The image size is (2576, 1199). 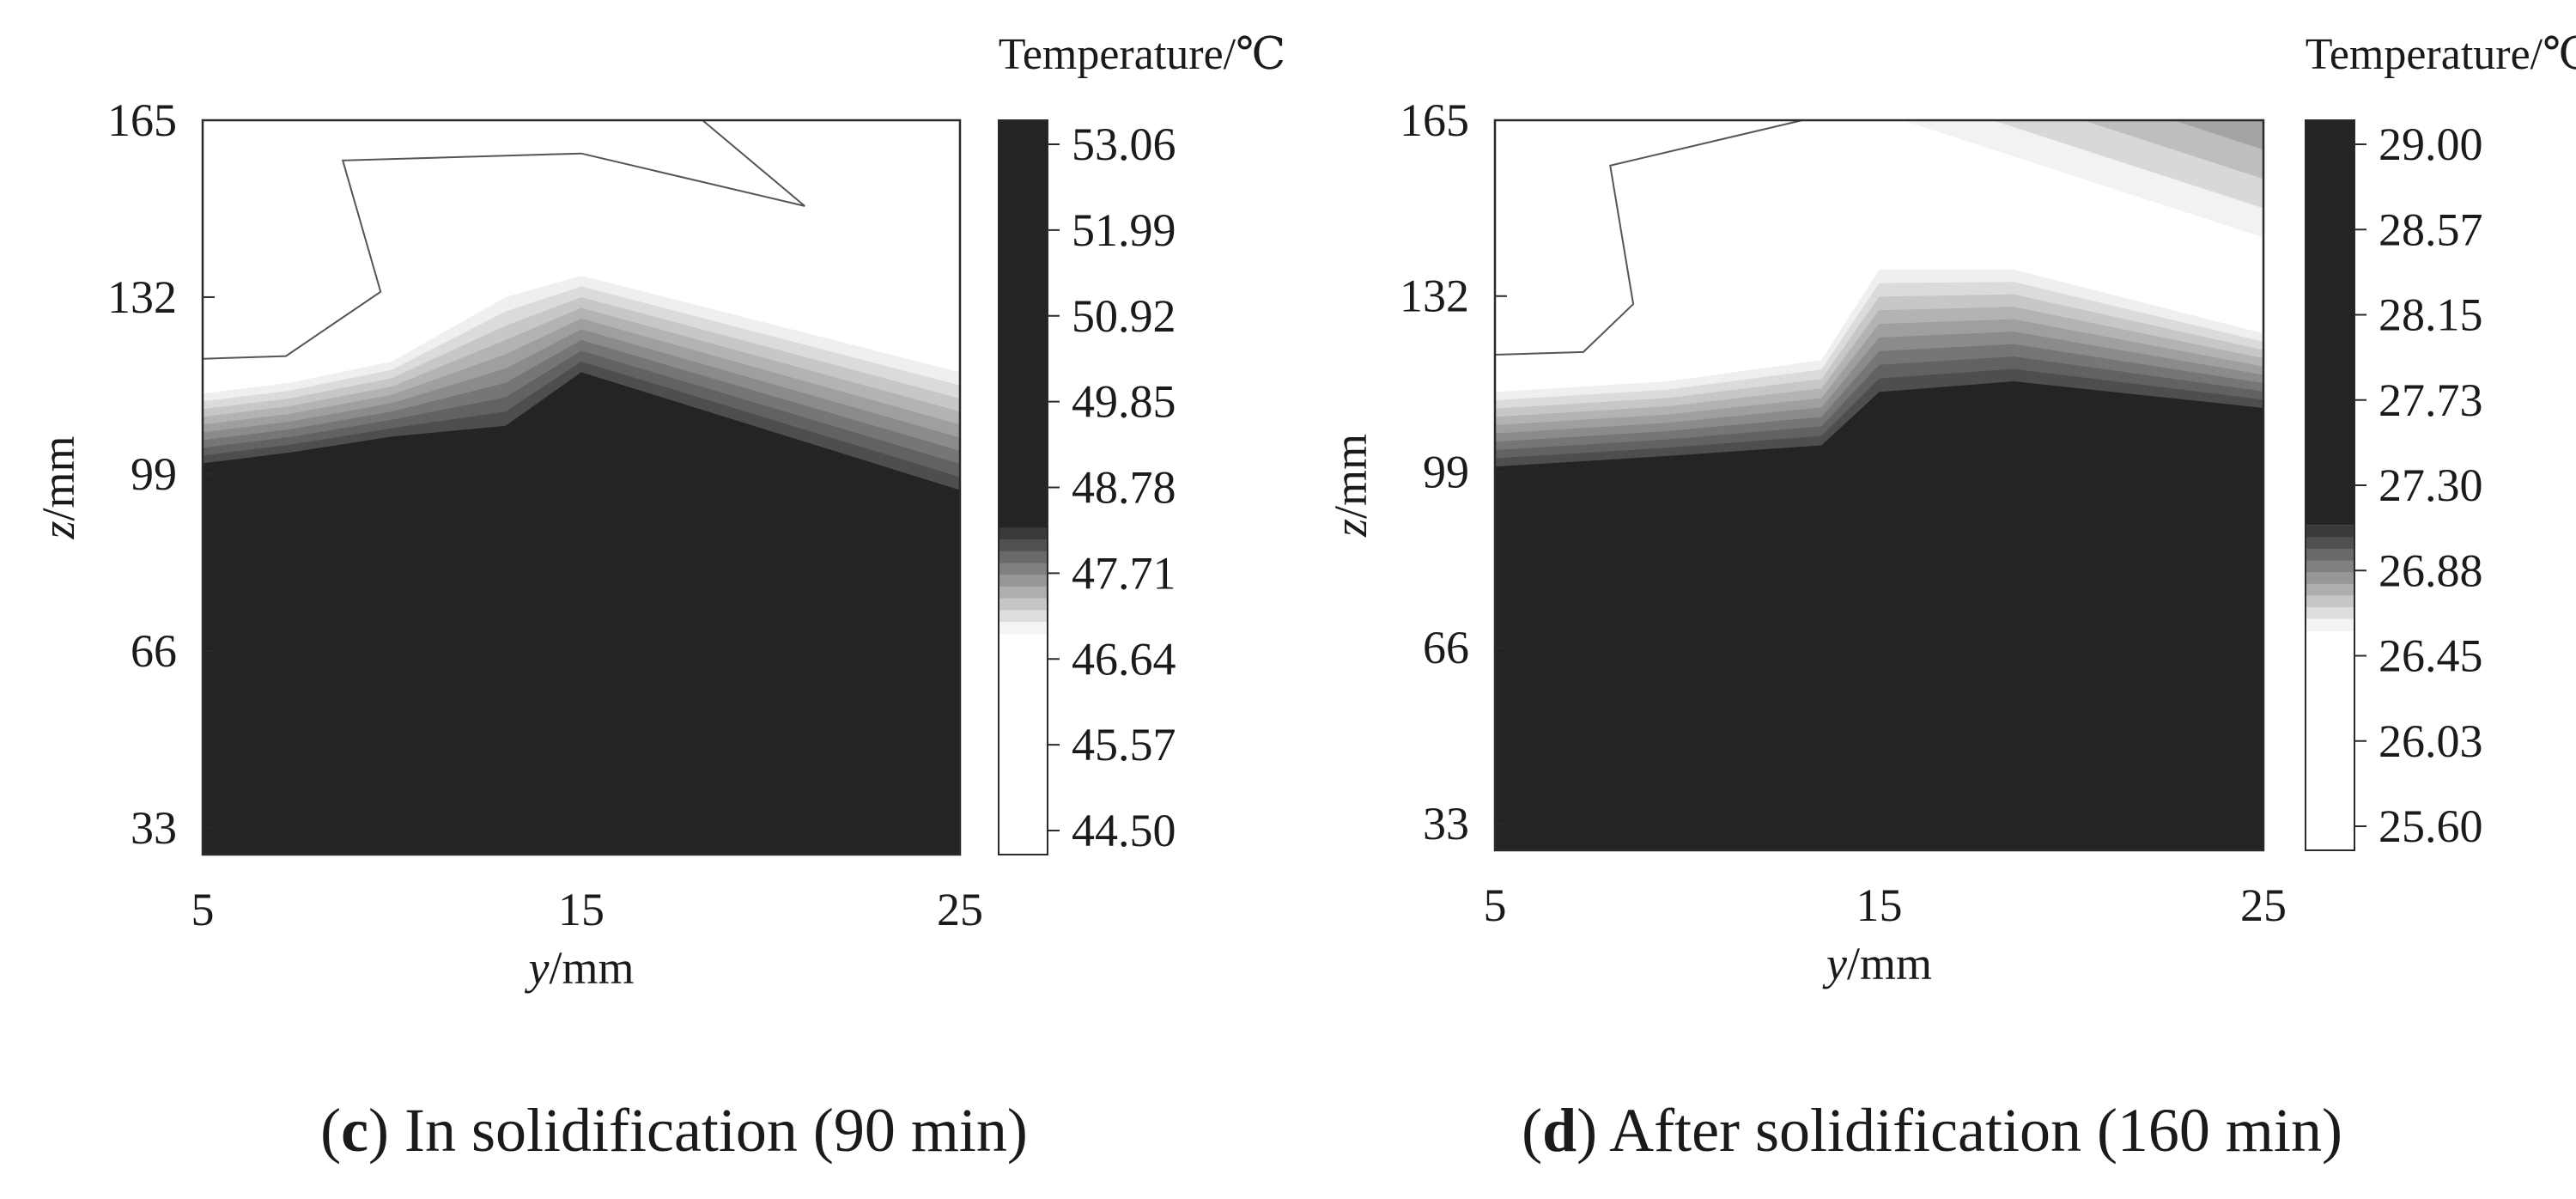 I want to click on colorbar-tick-label: 48.78, so click(x=1124, y=488).